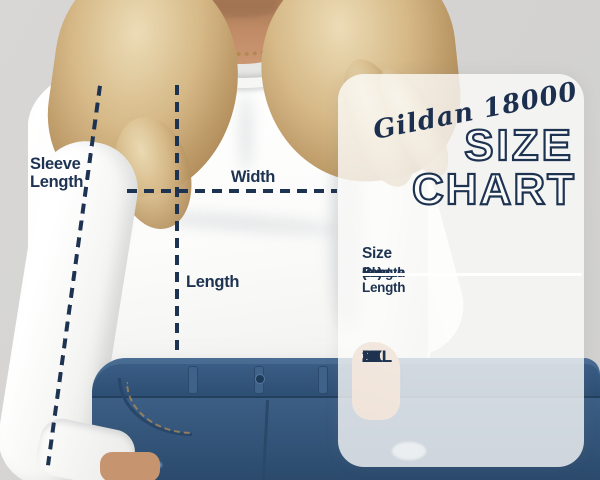 The height and width of the screenshot is (480, 600). I want to click on row-3xl-size: 3XL, so click(377, 356).